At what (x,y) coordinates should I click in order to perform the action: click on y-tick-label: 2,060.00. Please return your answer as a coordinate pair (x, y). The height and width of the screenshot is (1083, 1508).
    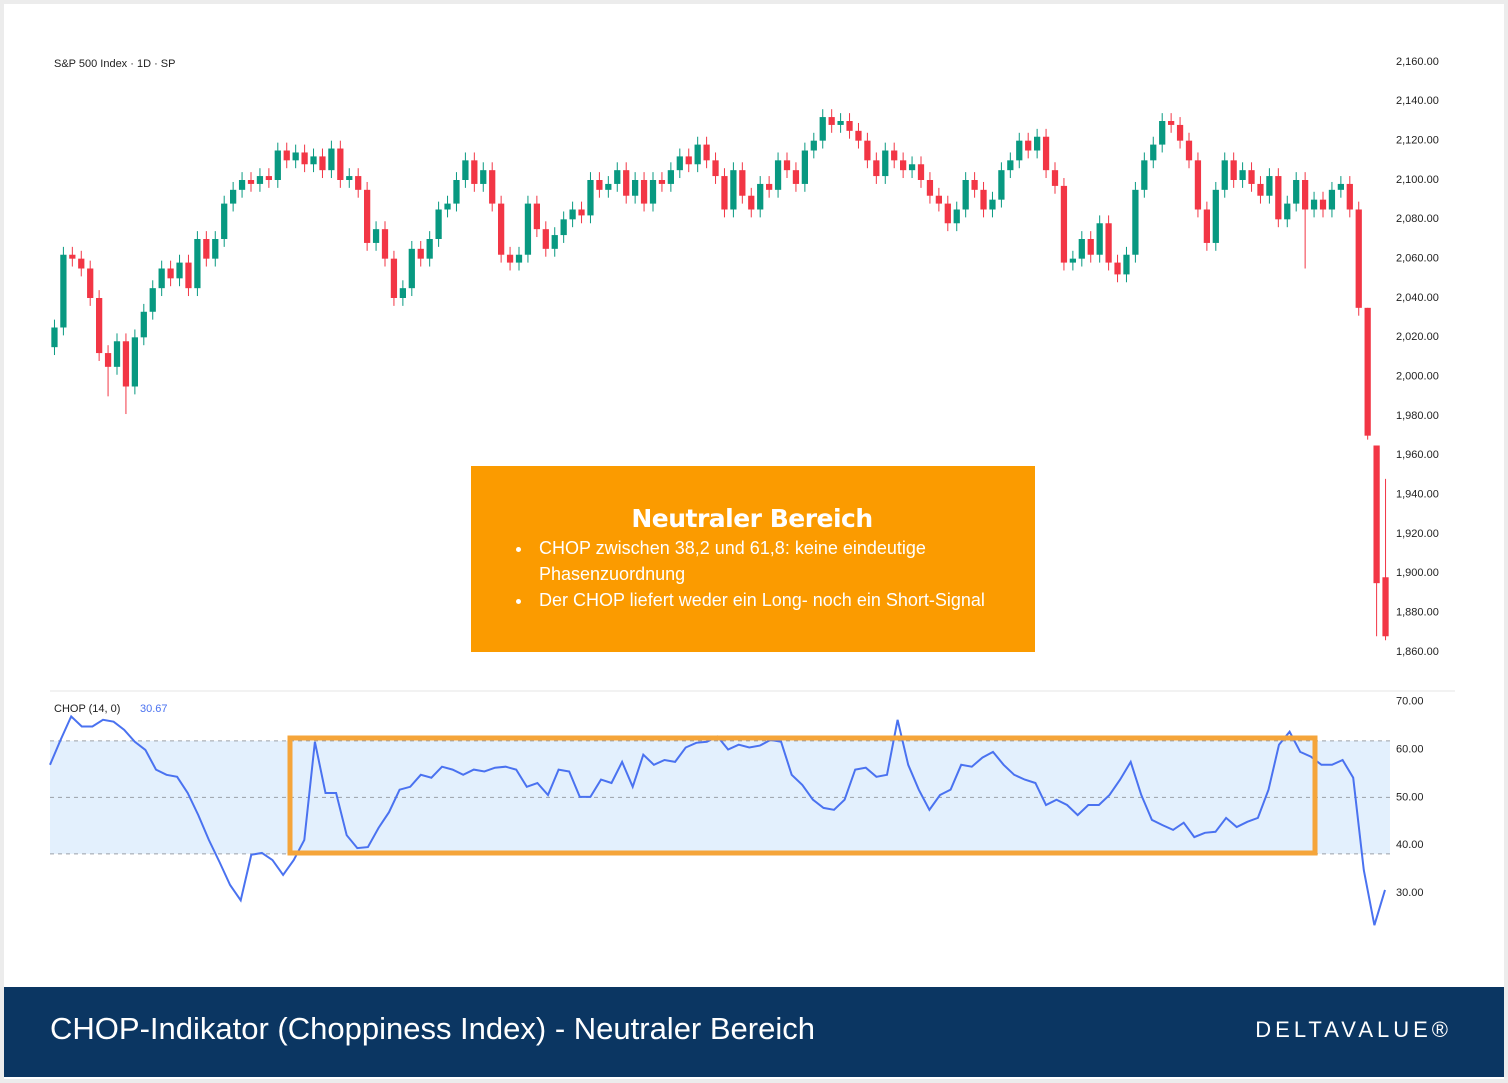
    Looking at the image, I should click on (1417, 259).